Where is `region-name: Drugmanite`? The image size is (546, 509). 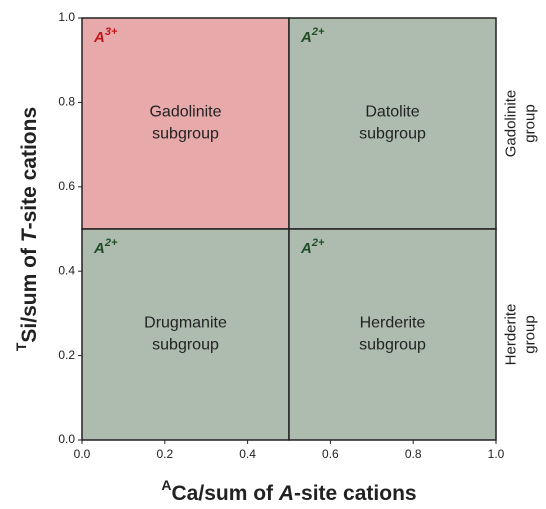
region-name: Drugmanite is located at coordinates (185, 323).